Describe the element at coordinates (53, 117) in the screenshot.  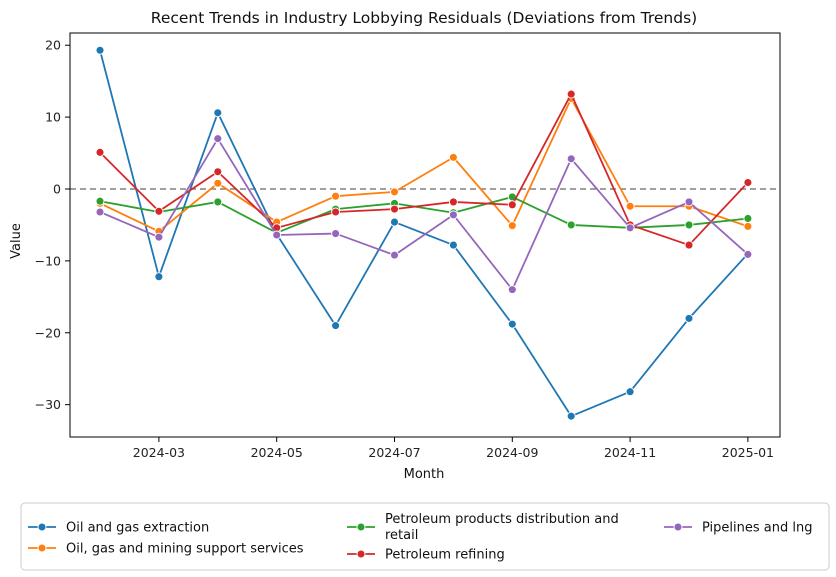
I see `y-tick-label: 10` at that location.